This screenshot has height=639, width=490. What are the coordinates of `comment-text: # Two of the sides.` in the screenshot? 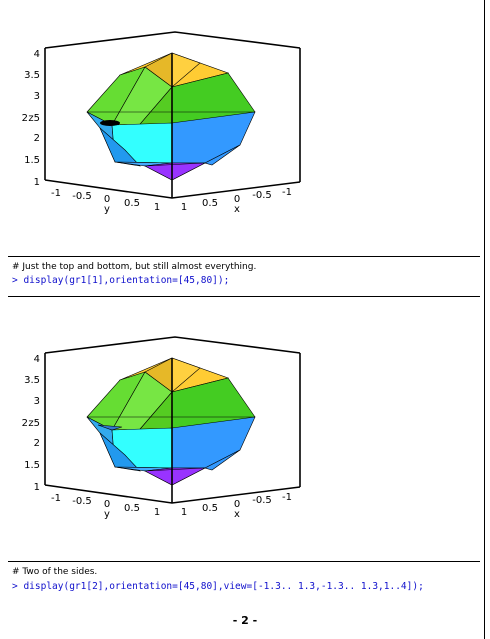 It's located at (55, 572).